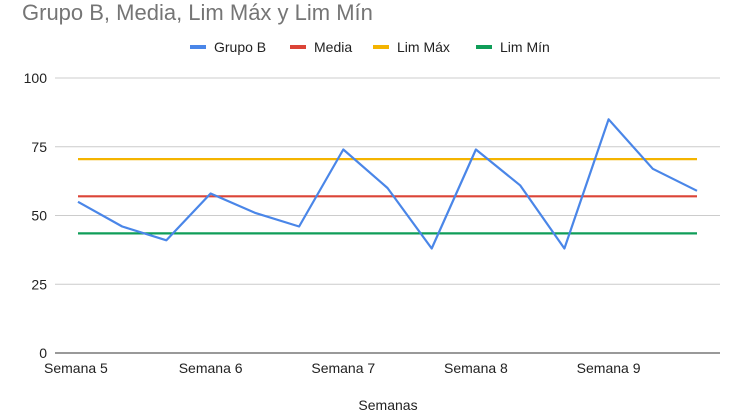 The width and height of the screenshot is (736, 417). Describe the element at coordinates (476, 368) in the screenshot. I see `x-tick-label: Semana 8` at that location.